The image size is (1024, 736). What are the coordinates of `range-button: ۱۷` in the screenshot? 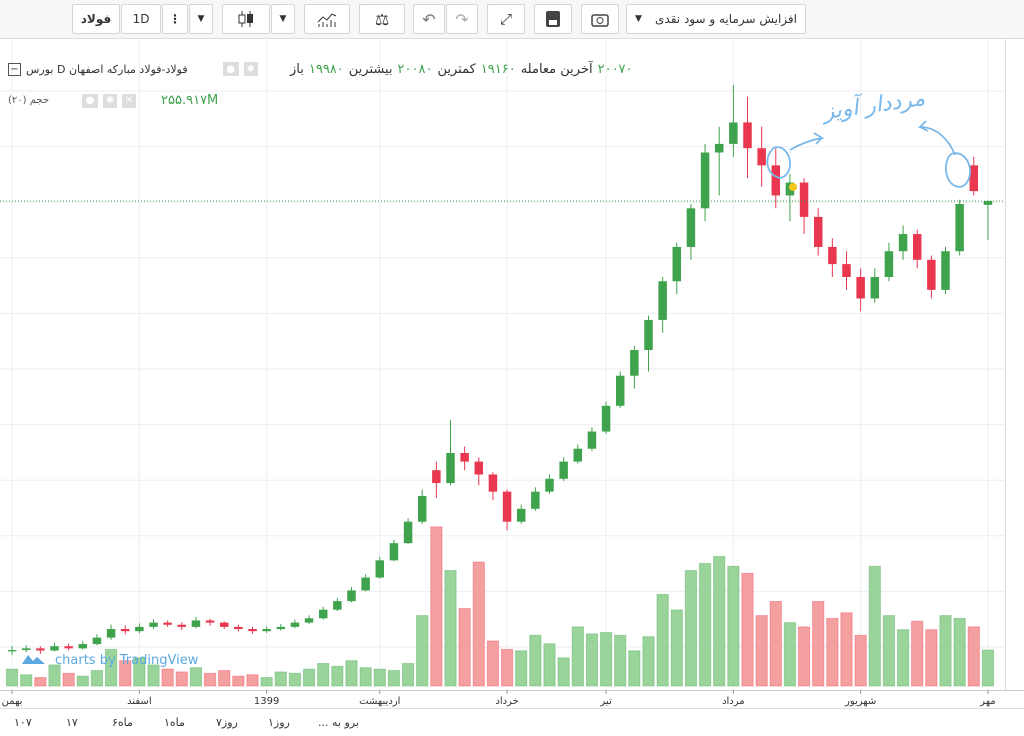 It's located at (72, 722).